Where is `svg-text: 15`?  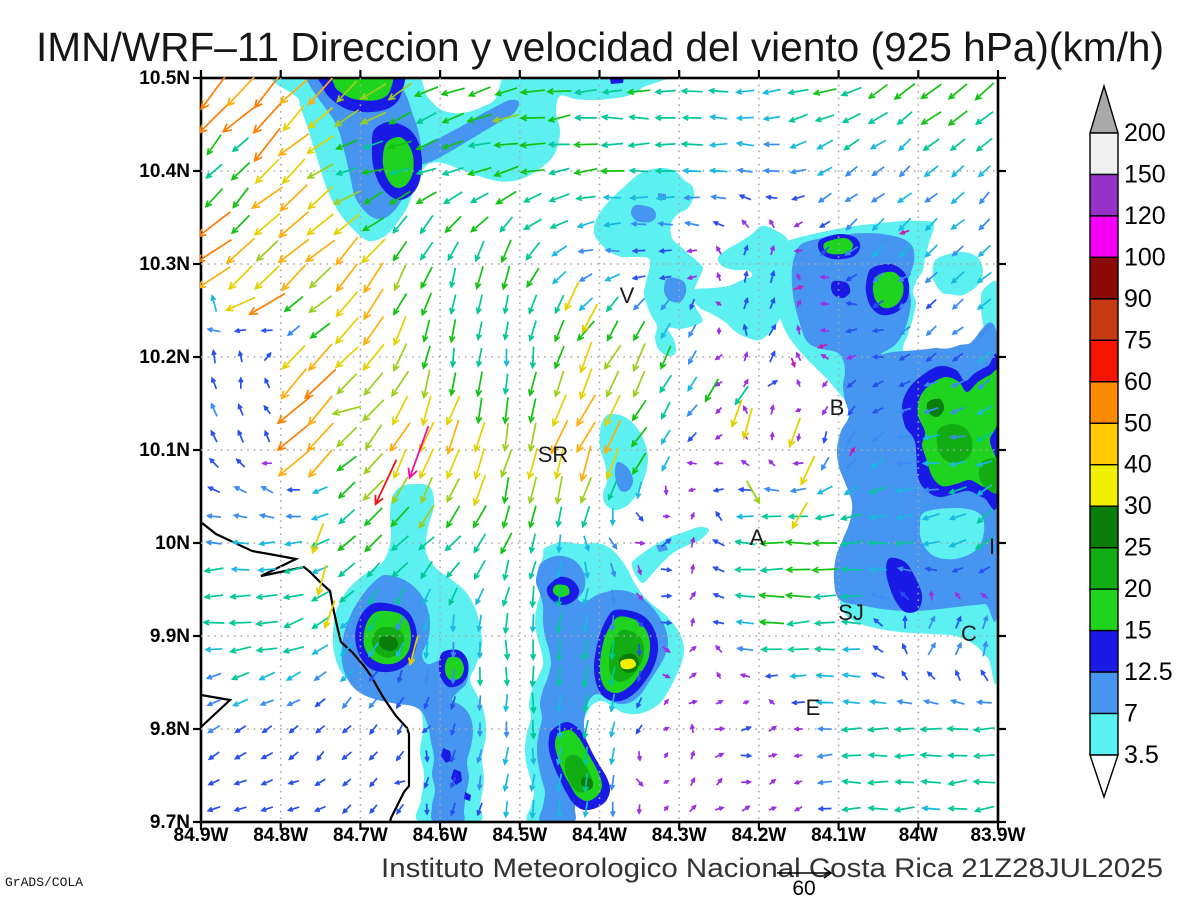
svg-text: 15 is located at coordinates (1138, 631).